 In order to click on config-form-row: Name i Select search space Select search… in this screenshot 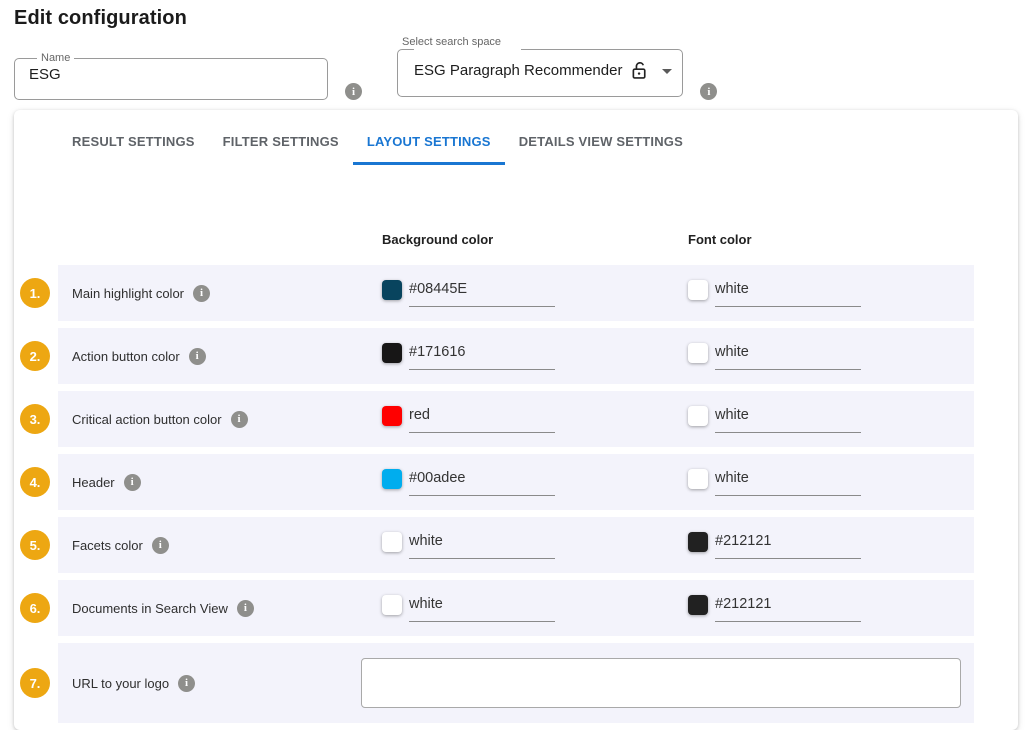, I will do `click(366, 65)`.